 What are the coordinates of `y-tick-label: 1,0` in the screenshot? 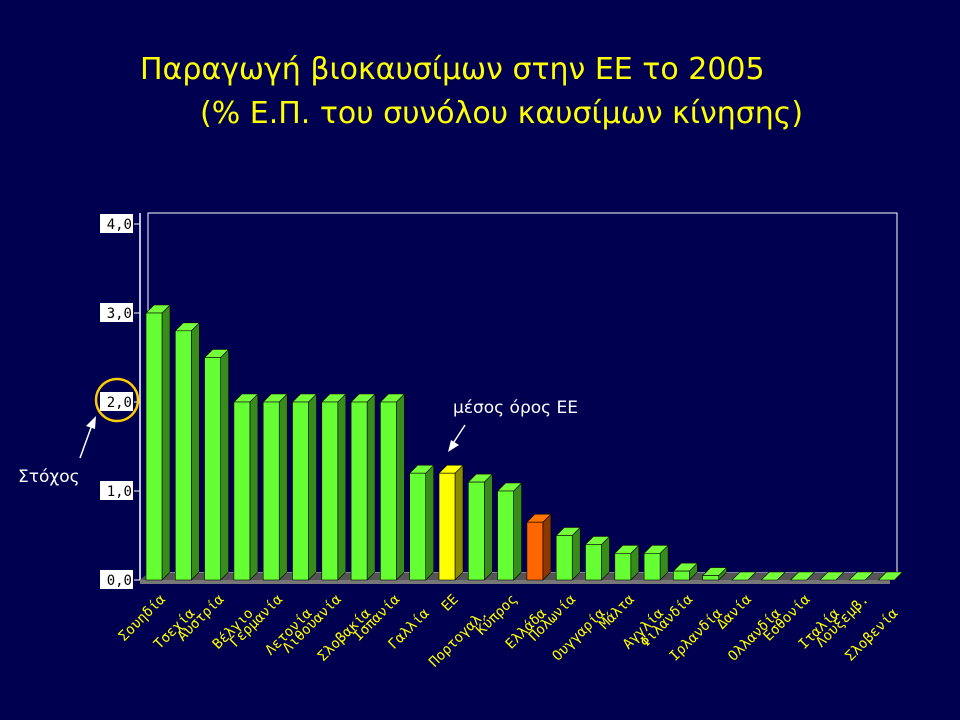 It's located at (119, 492).